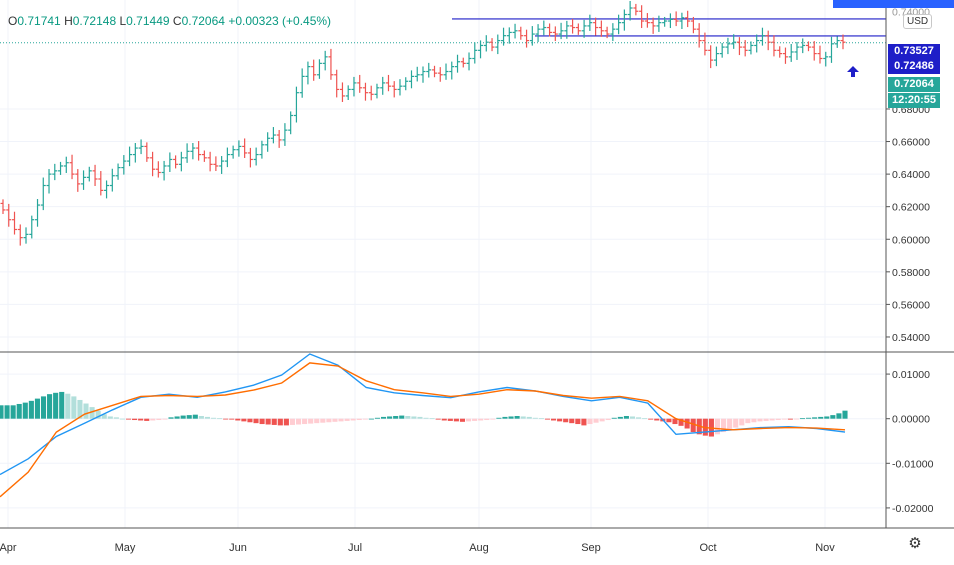 The height and width of the screenshot is (565, 954). Describe the element at coordinates (39, 21) in the screenshot. I see `open-value: 0.71741` at that location.